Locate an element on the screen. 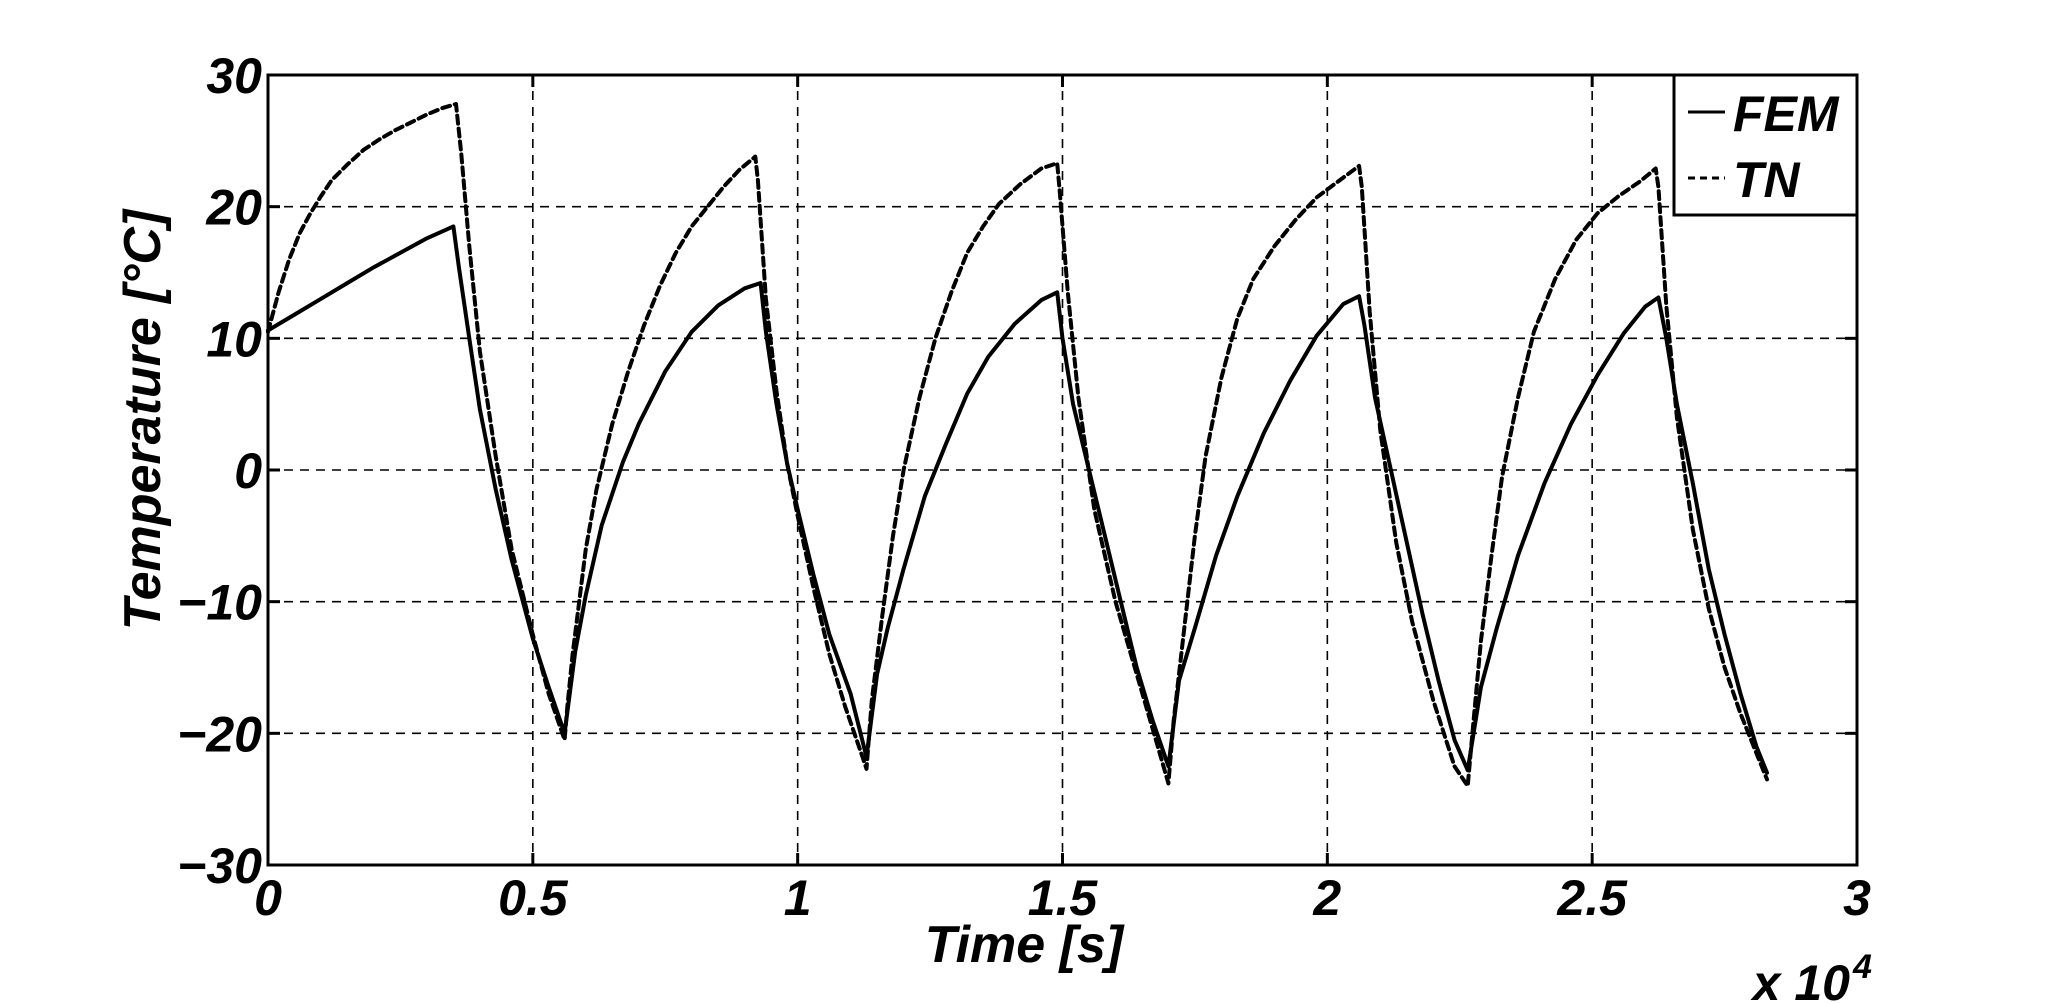 The height and width of the screenshot is (1003, 2048). y-tick-label: −30 is located at coordinates (219, 866).